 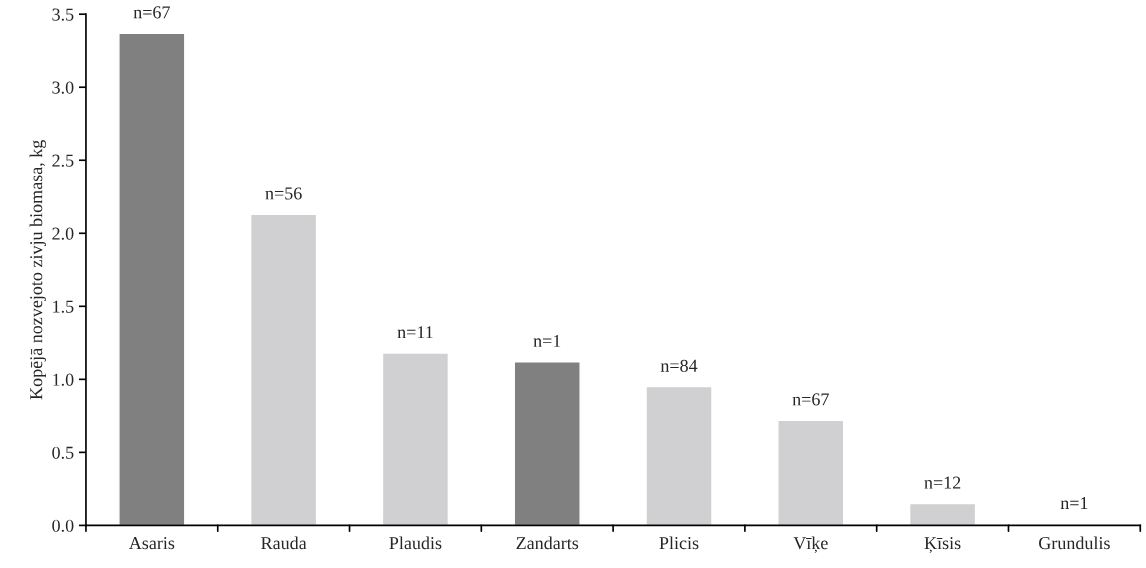 What do you see at coordinates (63, 160) in the screenshot?
I see `y-tick-label: 2.5` at bounding box center [63, 160].